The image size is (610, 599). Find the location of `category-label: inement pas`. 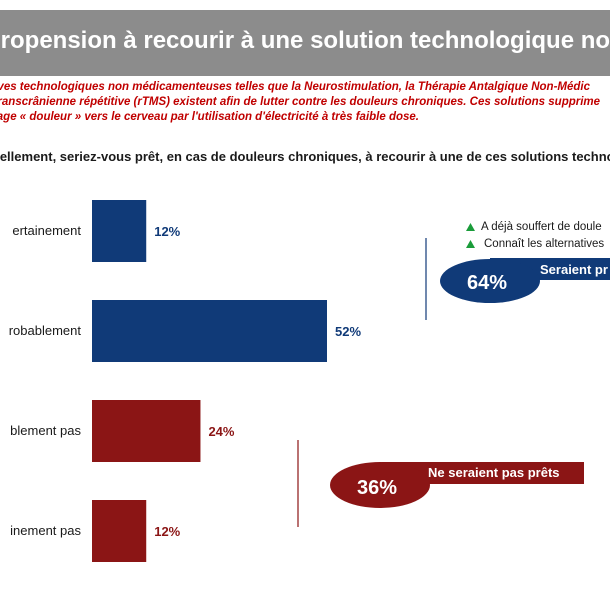

category-label: inement pas is located at coordinates (45, 530).